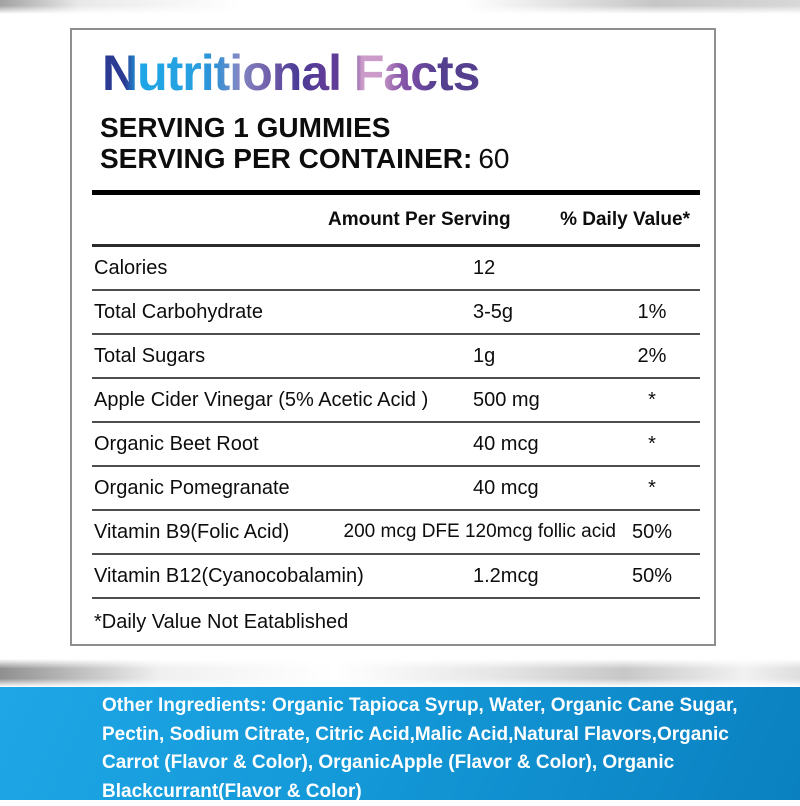 The image size is (800, 806). I want to click on table-row: Total Sugars 1g 2%, so click(396, 357).